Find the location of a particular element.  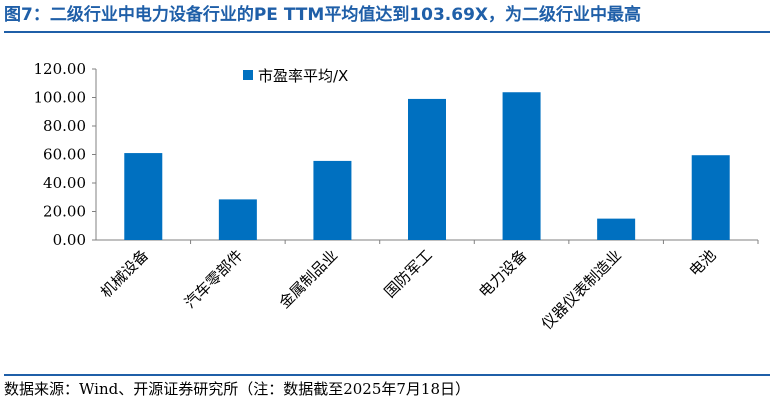

y-tick-label: 20.00 is located at coordinates (64, 212).